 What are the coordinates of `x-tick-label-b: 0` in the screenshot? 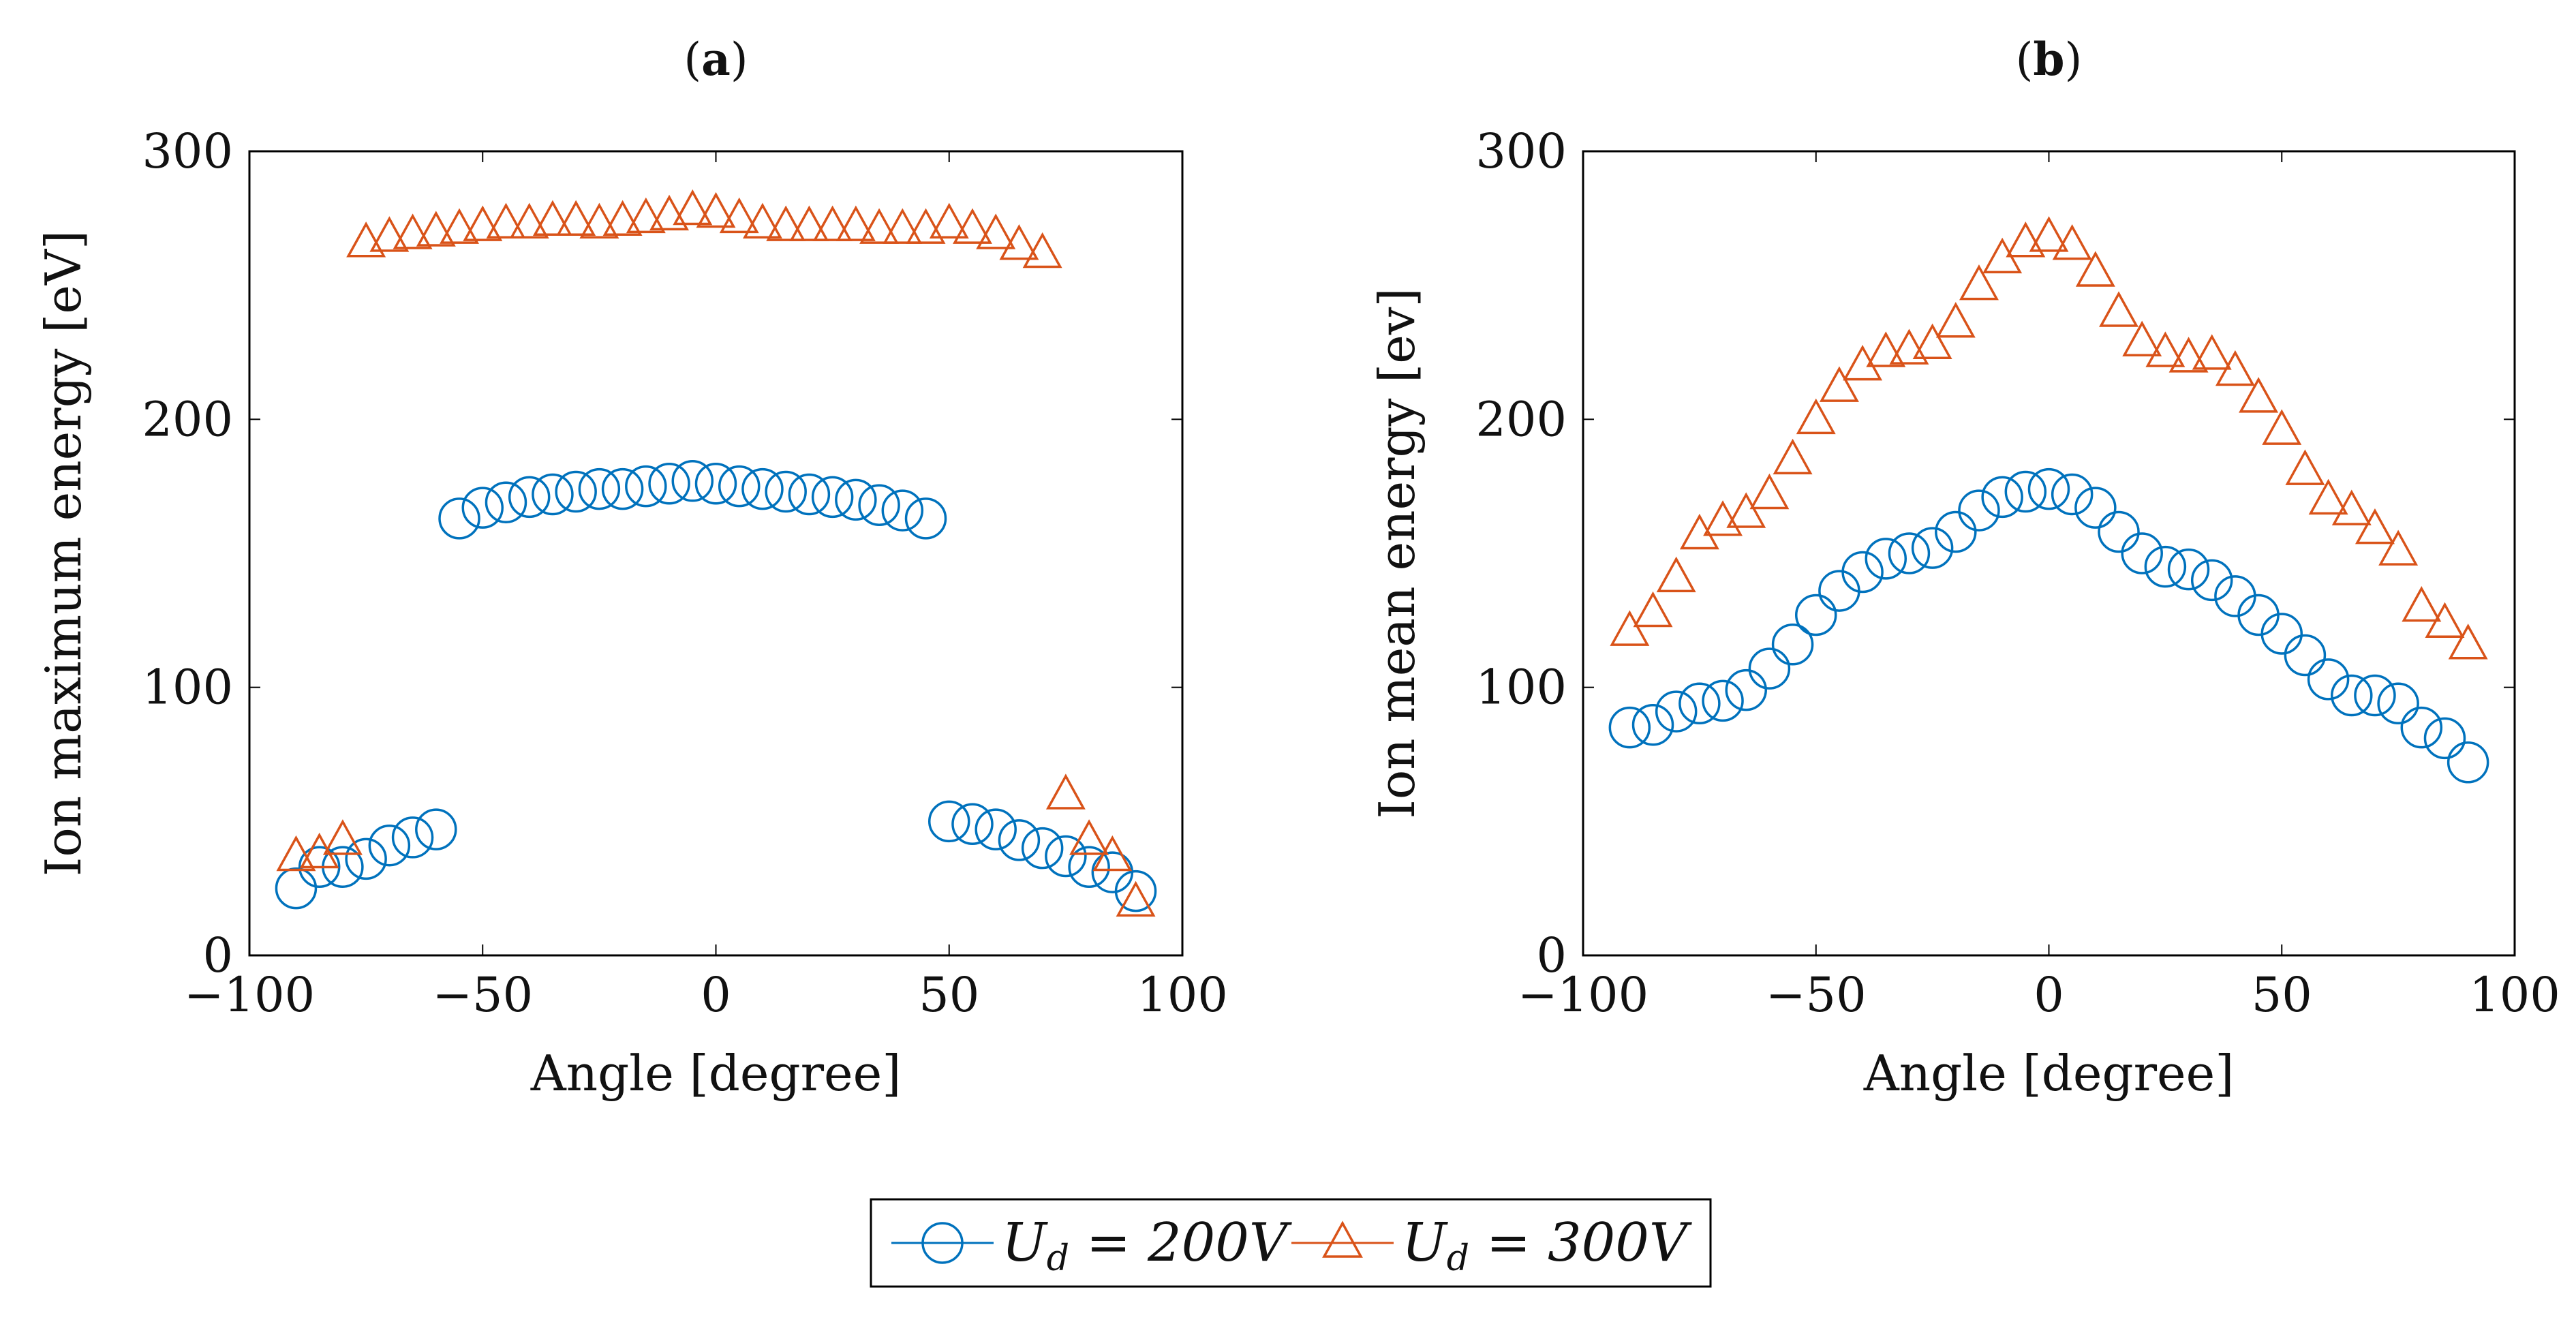 It's located at (2049, 995).